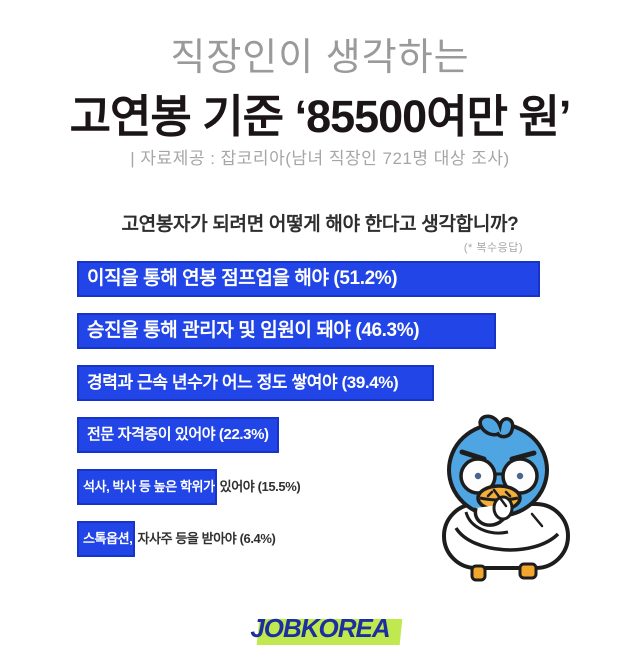 This screenshot has height=666, width=640. I want to click on bar-row: 승진을 통해 관리자 및 임원이 돼야 (46.3%), so click(320, 331).